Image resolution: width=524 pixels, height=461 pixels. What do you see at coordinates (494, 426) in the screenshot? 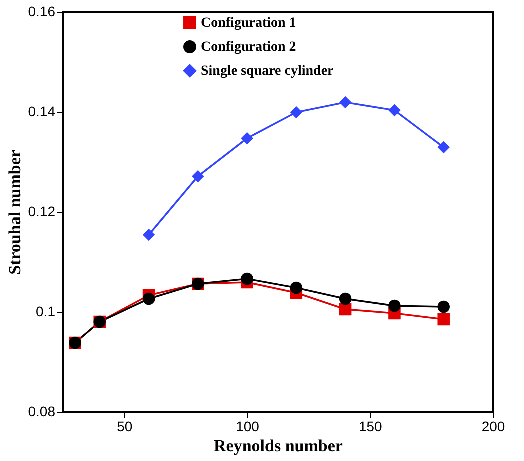
I see `x-tick-label: 200` at bounding box center [494, 426].